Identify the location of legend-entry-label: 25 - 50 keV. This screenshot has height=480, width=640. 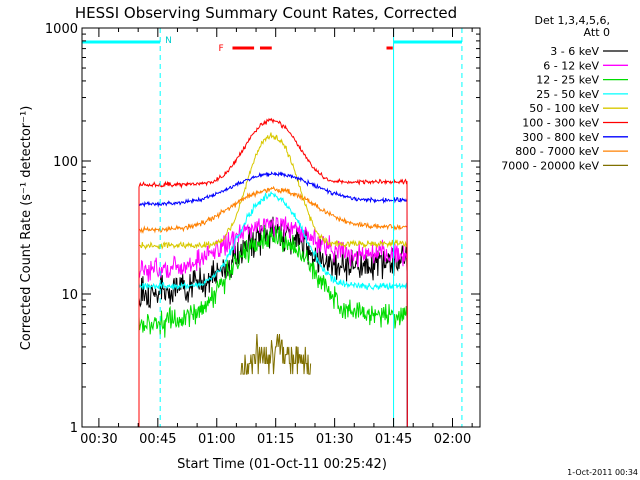
(567, 94).